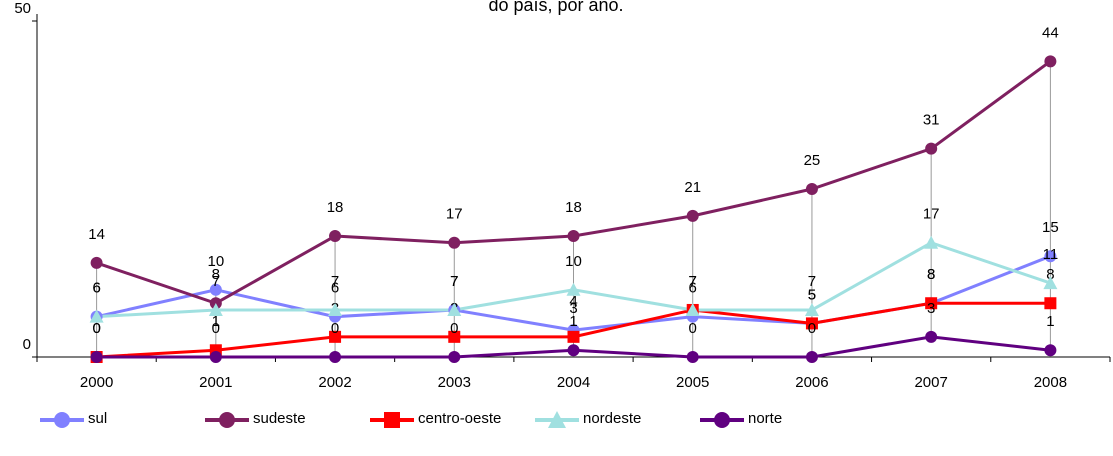 The height and width of the screenshot is (456, 1113). Describe the element at coordinates (555, 7) in the screenshot. I see `chart-title: do país, por ano.` at that location.